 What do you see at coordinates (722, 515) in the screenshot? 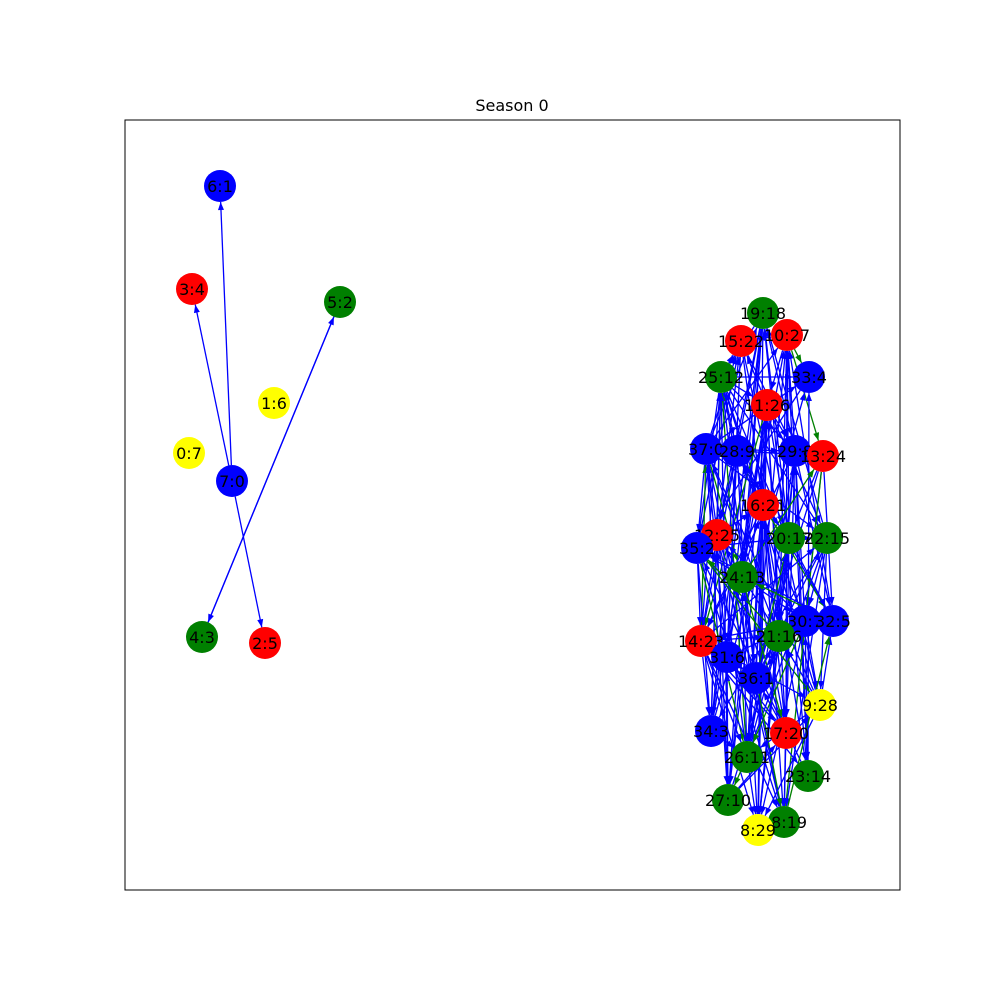
I see `cluster-edge-81-arrowhead` at bounding box center [722, 515].